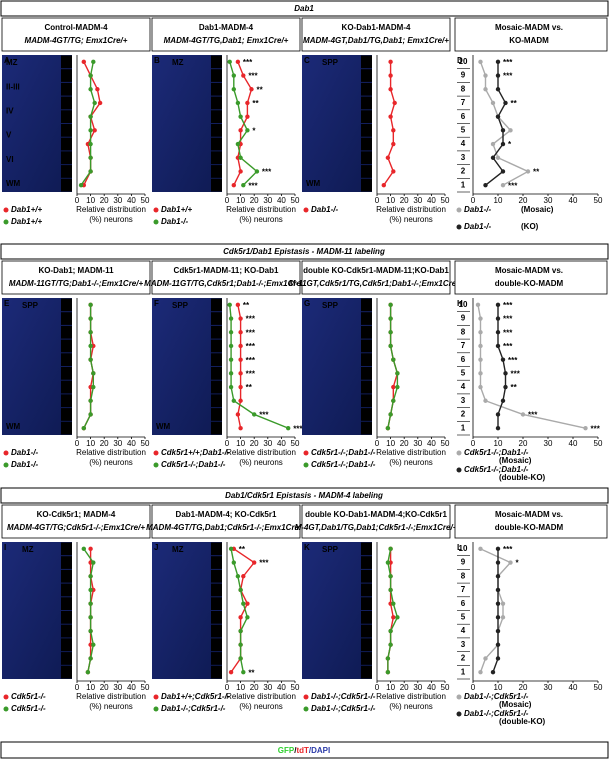 This screenshot has width=609, height=759. I want to click on x-tick-label: 40, so click(131, 687).